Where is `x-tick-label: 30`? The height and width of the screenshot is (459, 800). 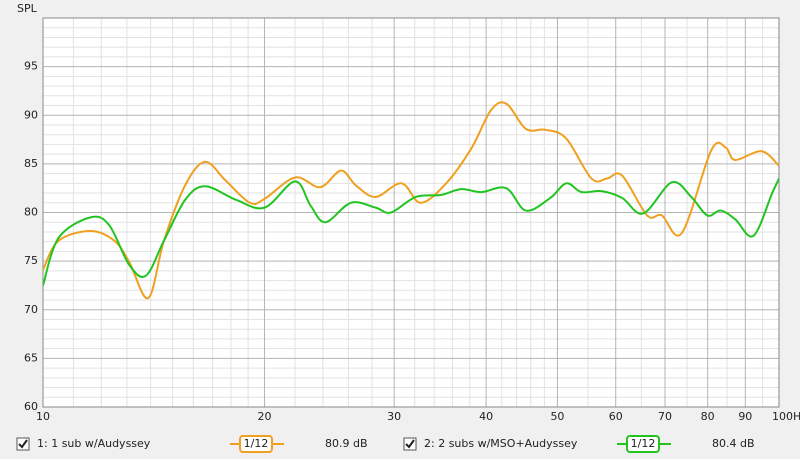 x-tick-label: 30 is located at coordinates (394, 416).